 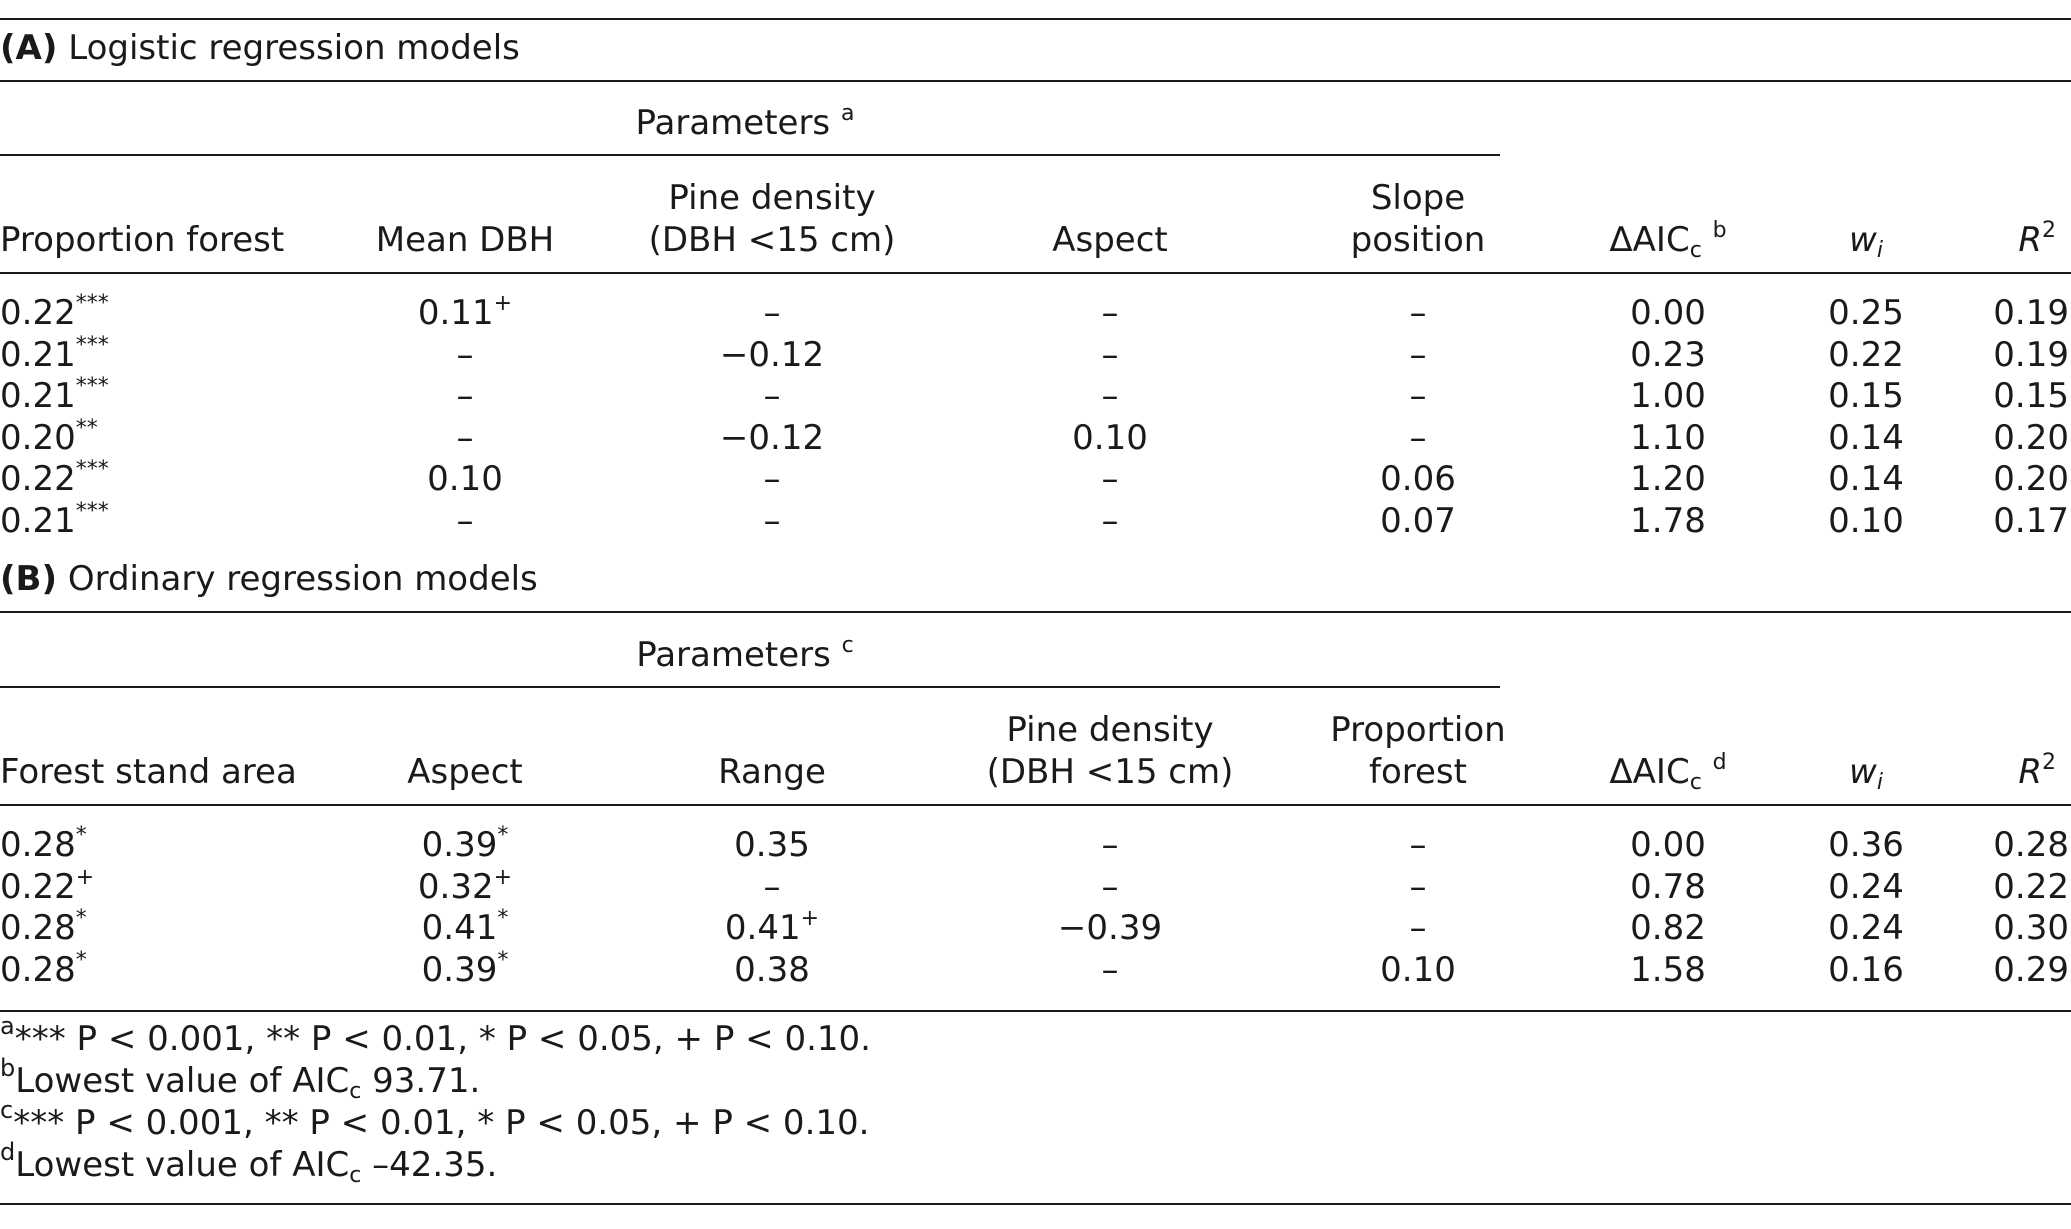 What do you see at coordinates (2031, 887) in the screenshot?
I see `cell-r2: 0.22` at bounding box center [2031, 887].